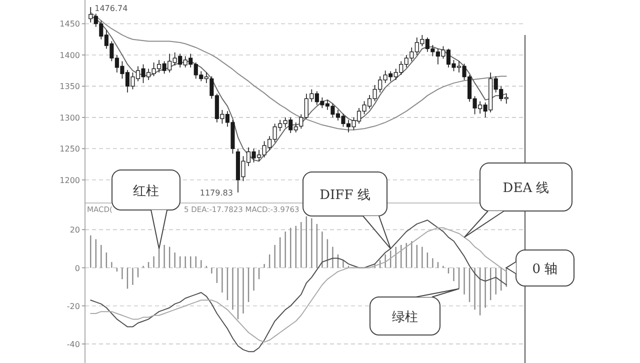 The width and height of the screenshot is (640, 363). I want to click on y-tick-label: 1400, so click(70, 55).